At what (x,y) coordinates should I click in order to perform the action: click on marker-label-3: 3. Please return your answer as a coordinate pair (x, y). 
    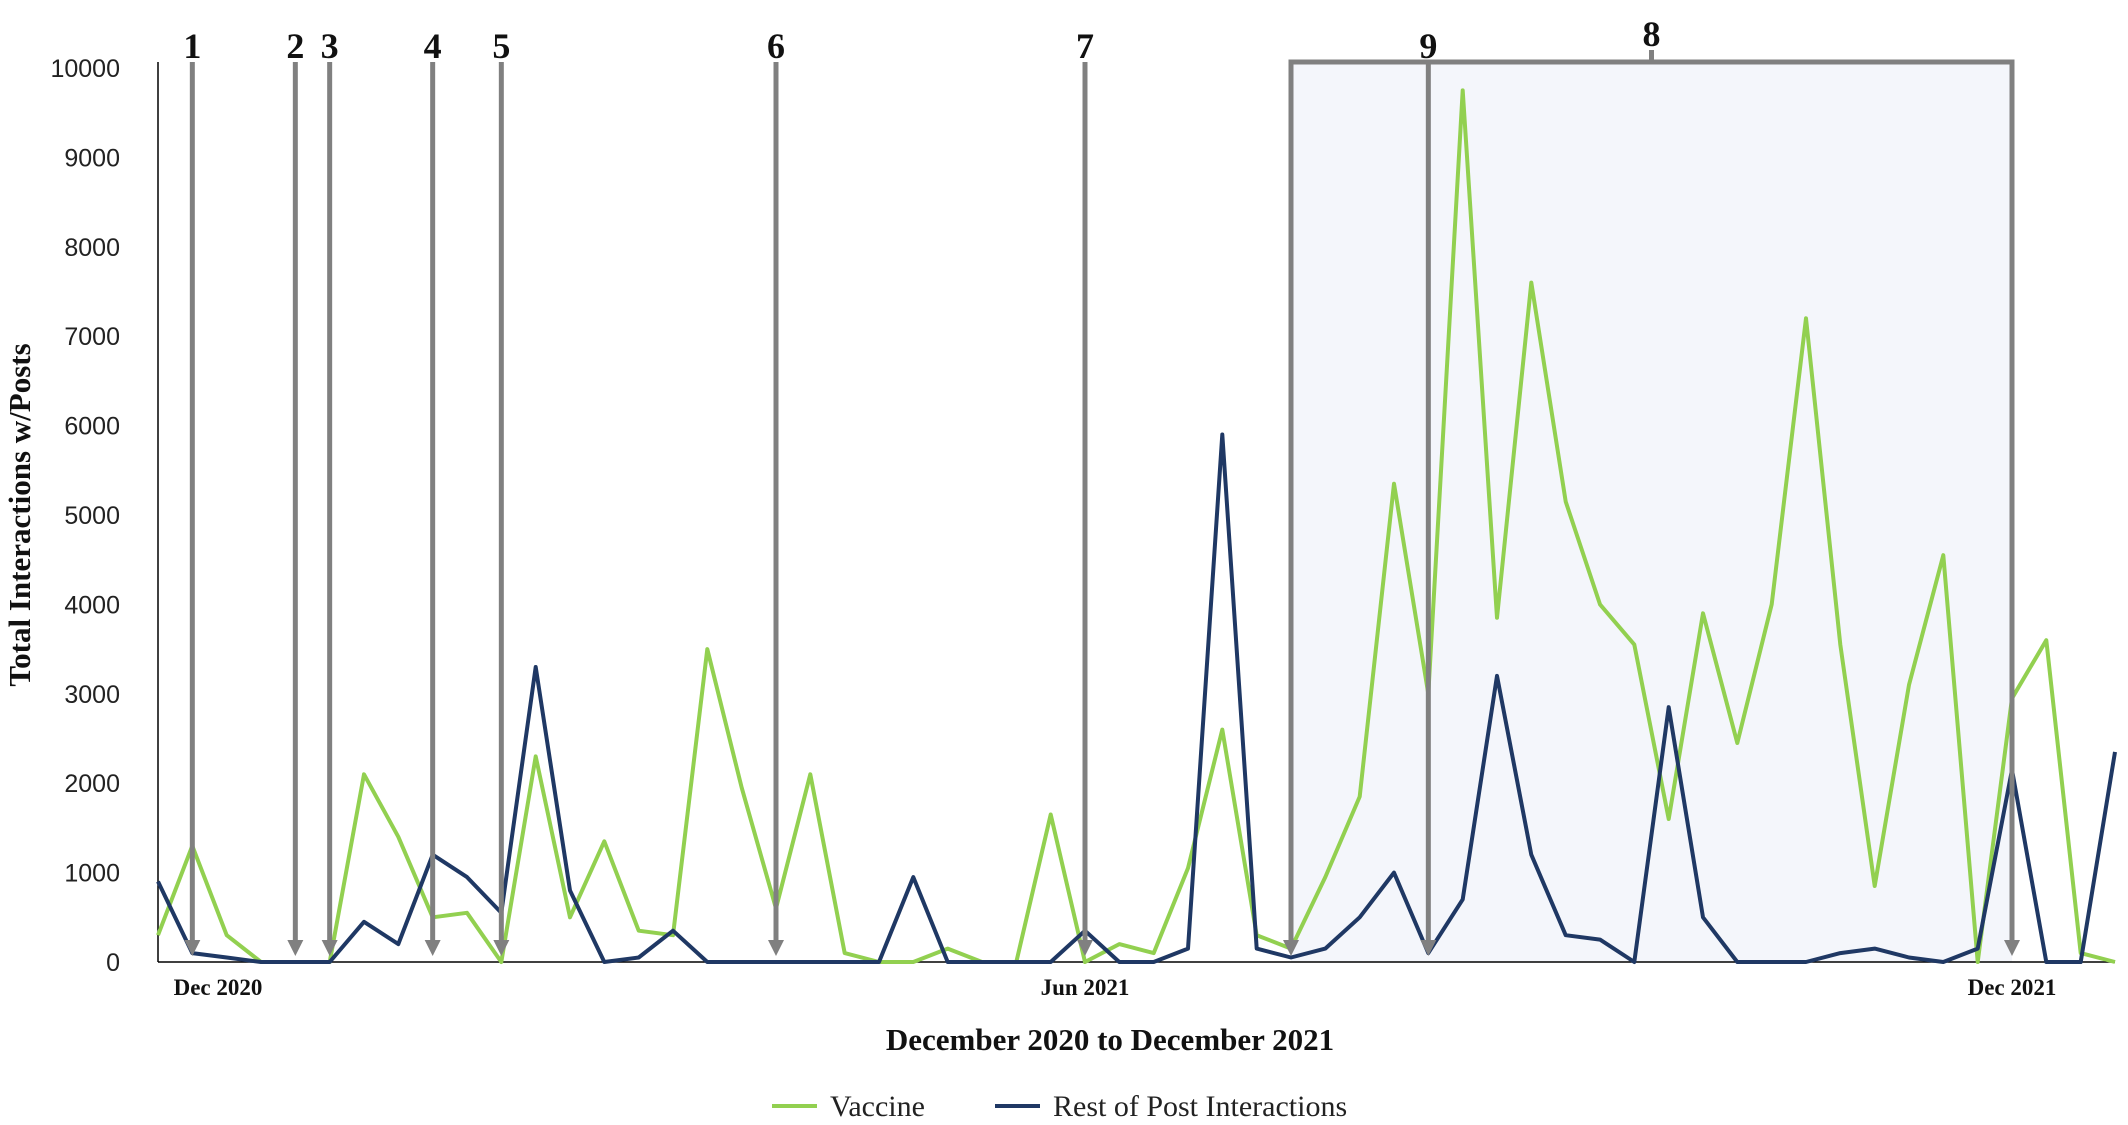
    Looking at the image, I should click on (330, 46).